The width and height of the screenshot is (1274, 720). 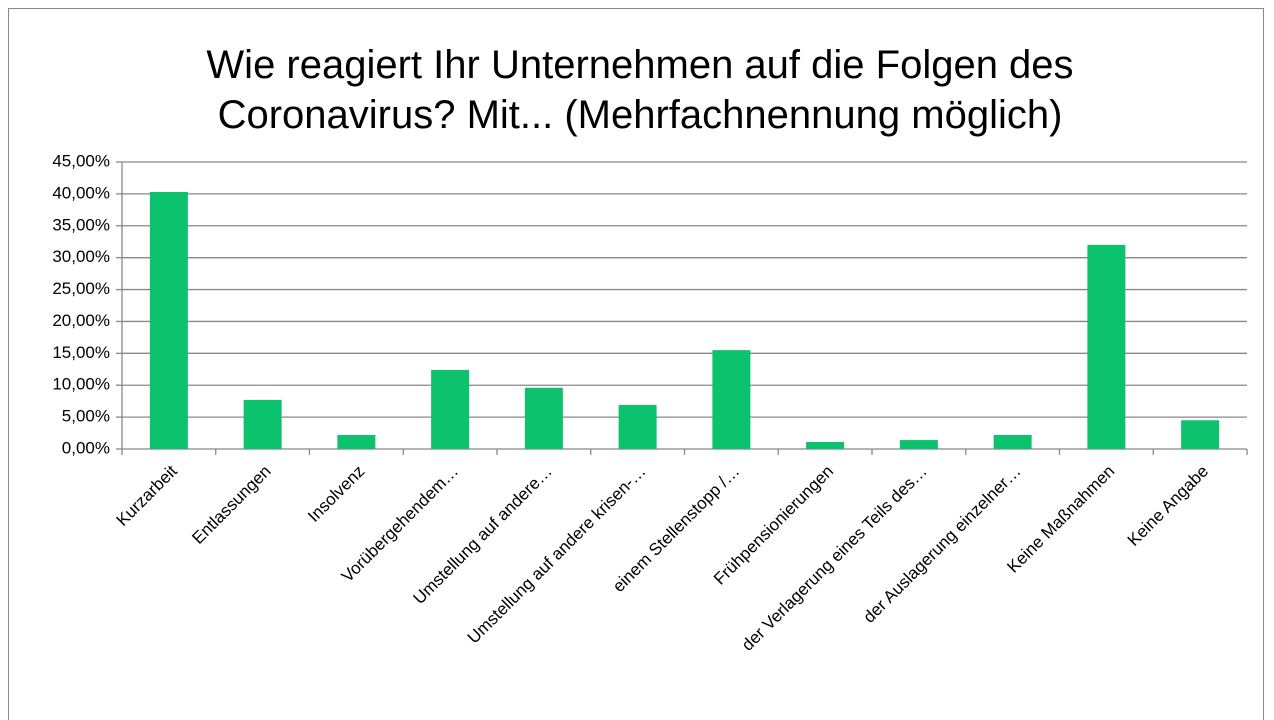 What do you see at coordinates (81, 320) in the screenshot?
I see `y-tick-label: 20,00%` at bounding box center [81, 320].